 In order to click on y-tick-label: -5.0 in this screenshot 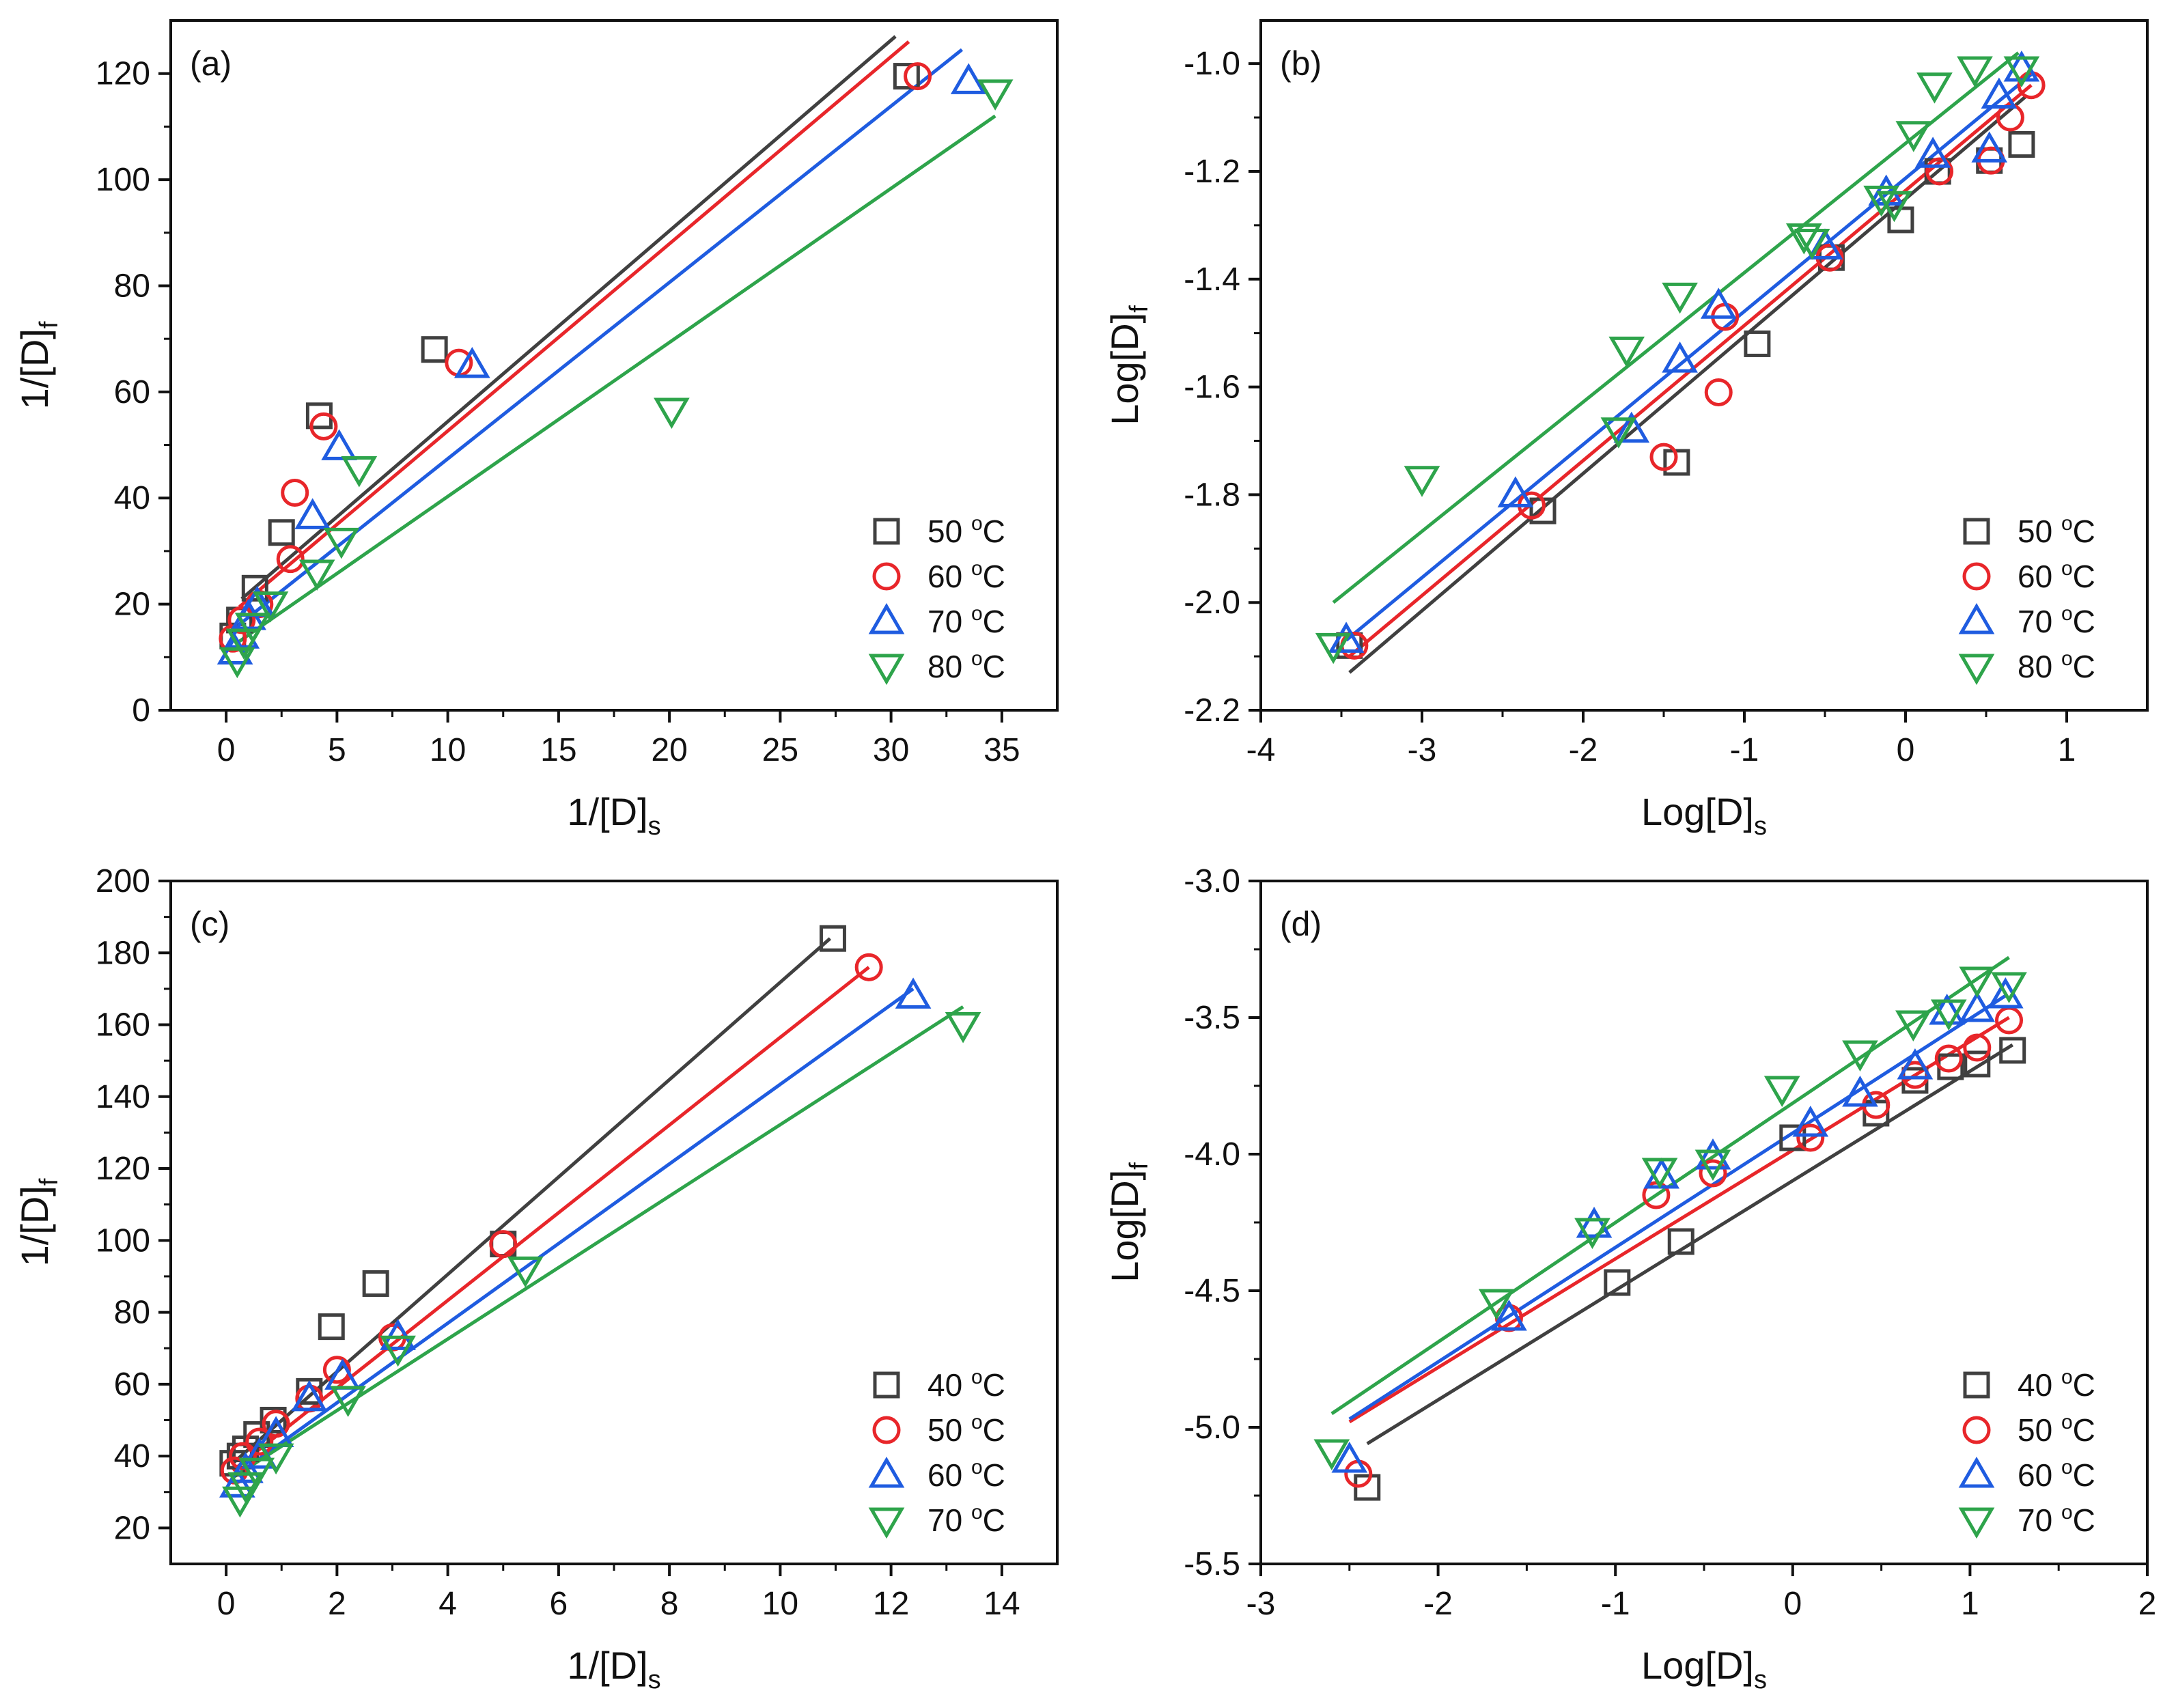, I will do `click(1212, 1428)`.